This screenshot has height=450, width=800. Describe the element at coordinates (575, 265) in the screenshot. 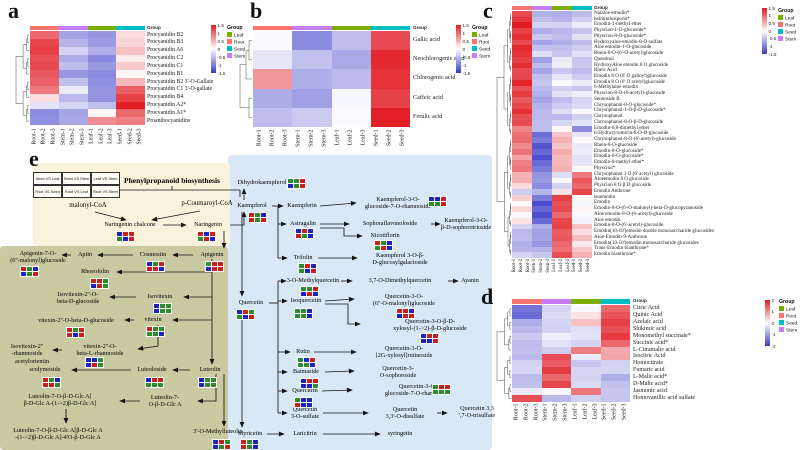

I see `heatmap-col-label-c: Seed-1` at that location.